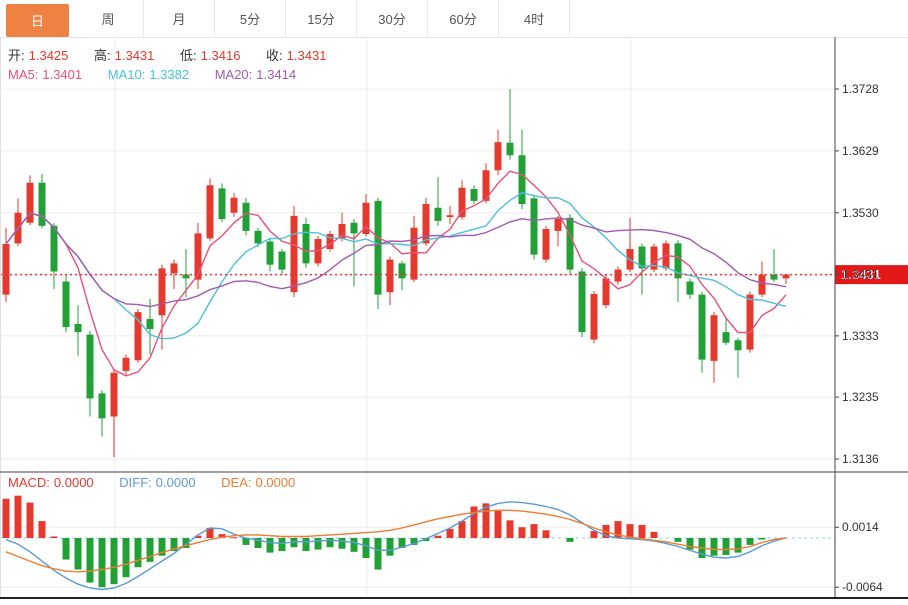  I want to click on tab-15min: 15分, so click(321, 18).